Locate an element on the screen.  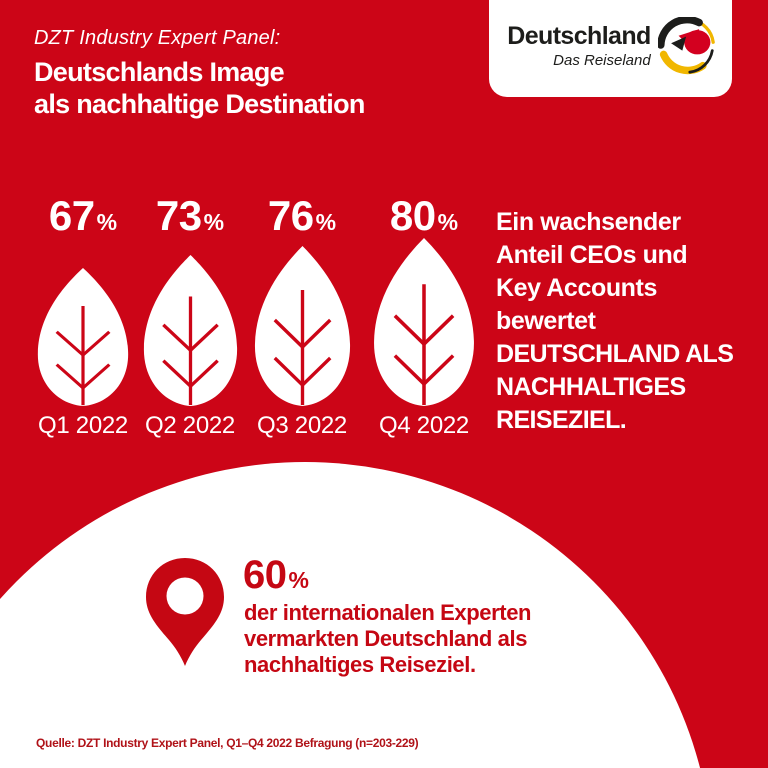
side-note-emphasis-line: DEUTSCHLAND ALS is located at coordinates (615, 354).